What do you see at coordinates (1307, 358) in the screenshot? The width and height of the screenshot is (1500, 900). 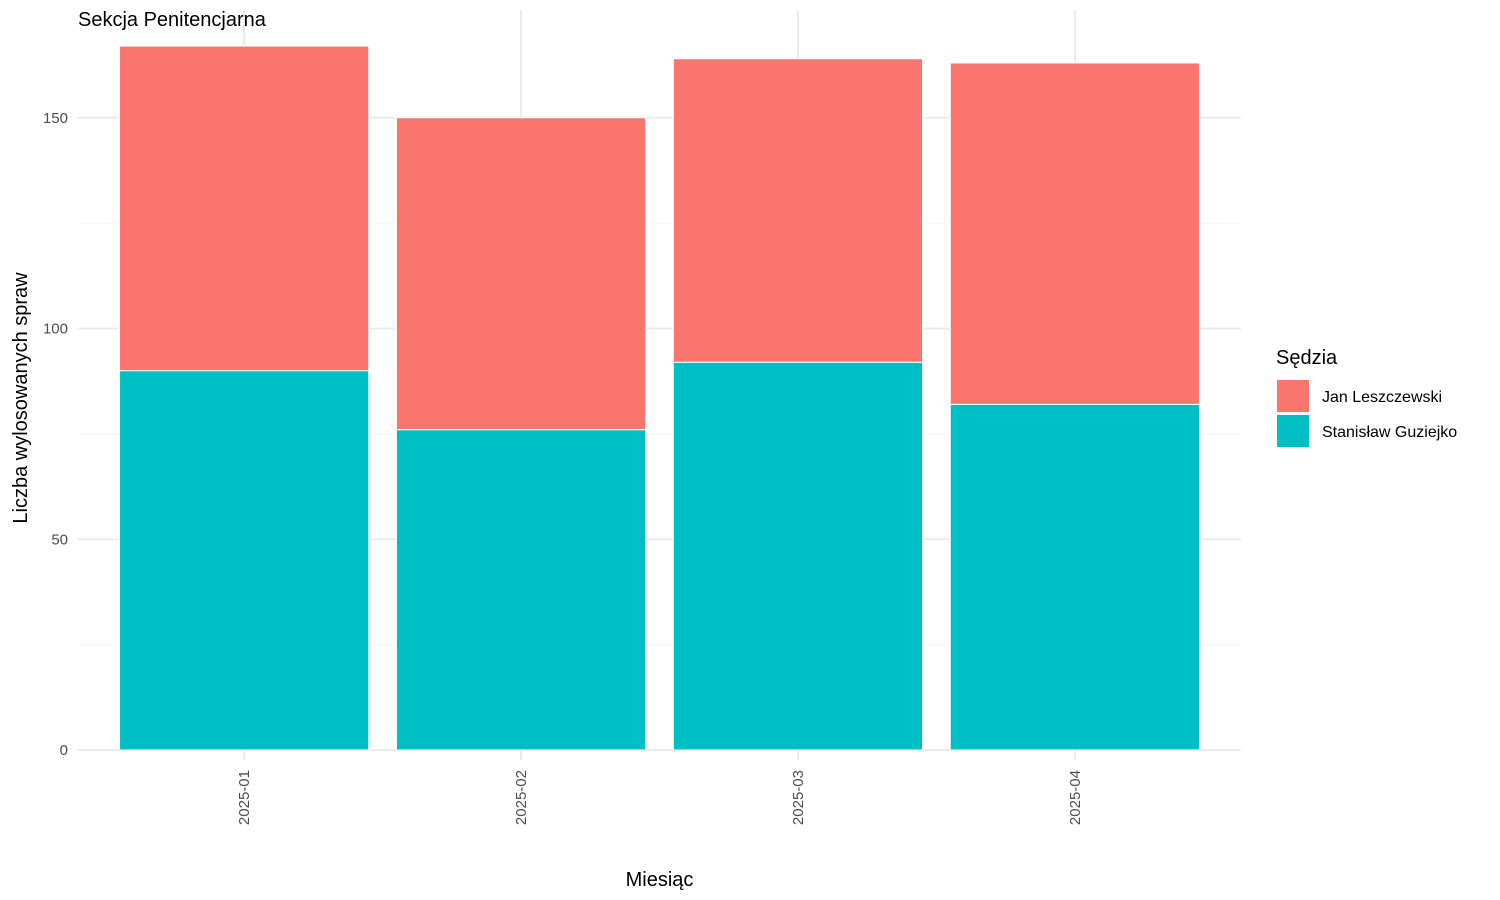 I see `legend-title: Sędzia` at bounding box center [1307, 358].